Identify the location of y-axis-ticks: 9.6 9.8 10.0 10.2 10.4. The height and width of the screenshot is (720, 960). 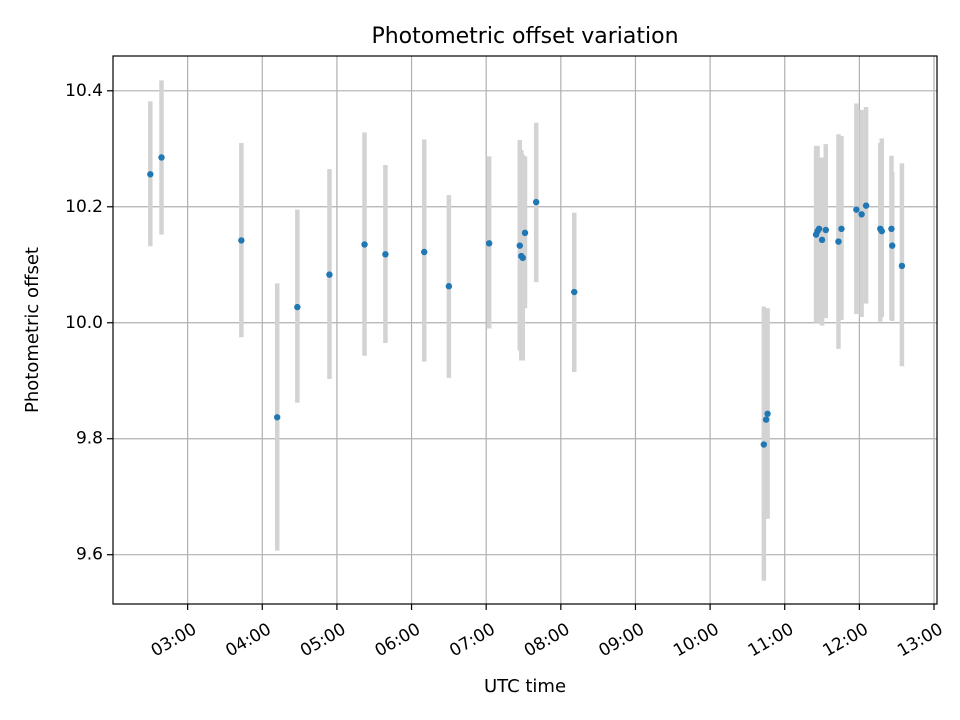
(89, 323).